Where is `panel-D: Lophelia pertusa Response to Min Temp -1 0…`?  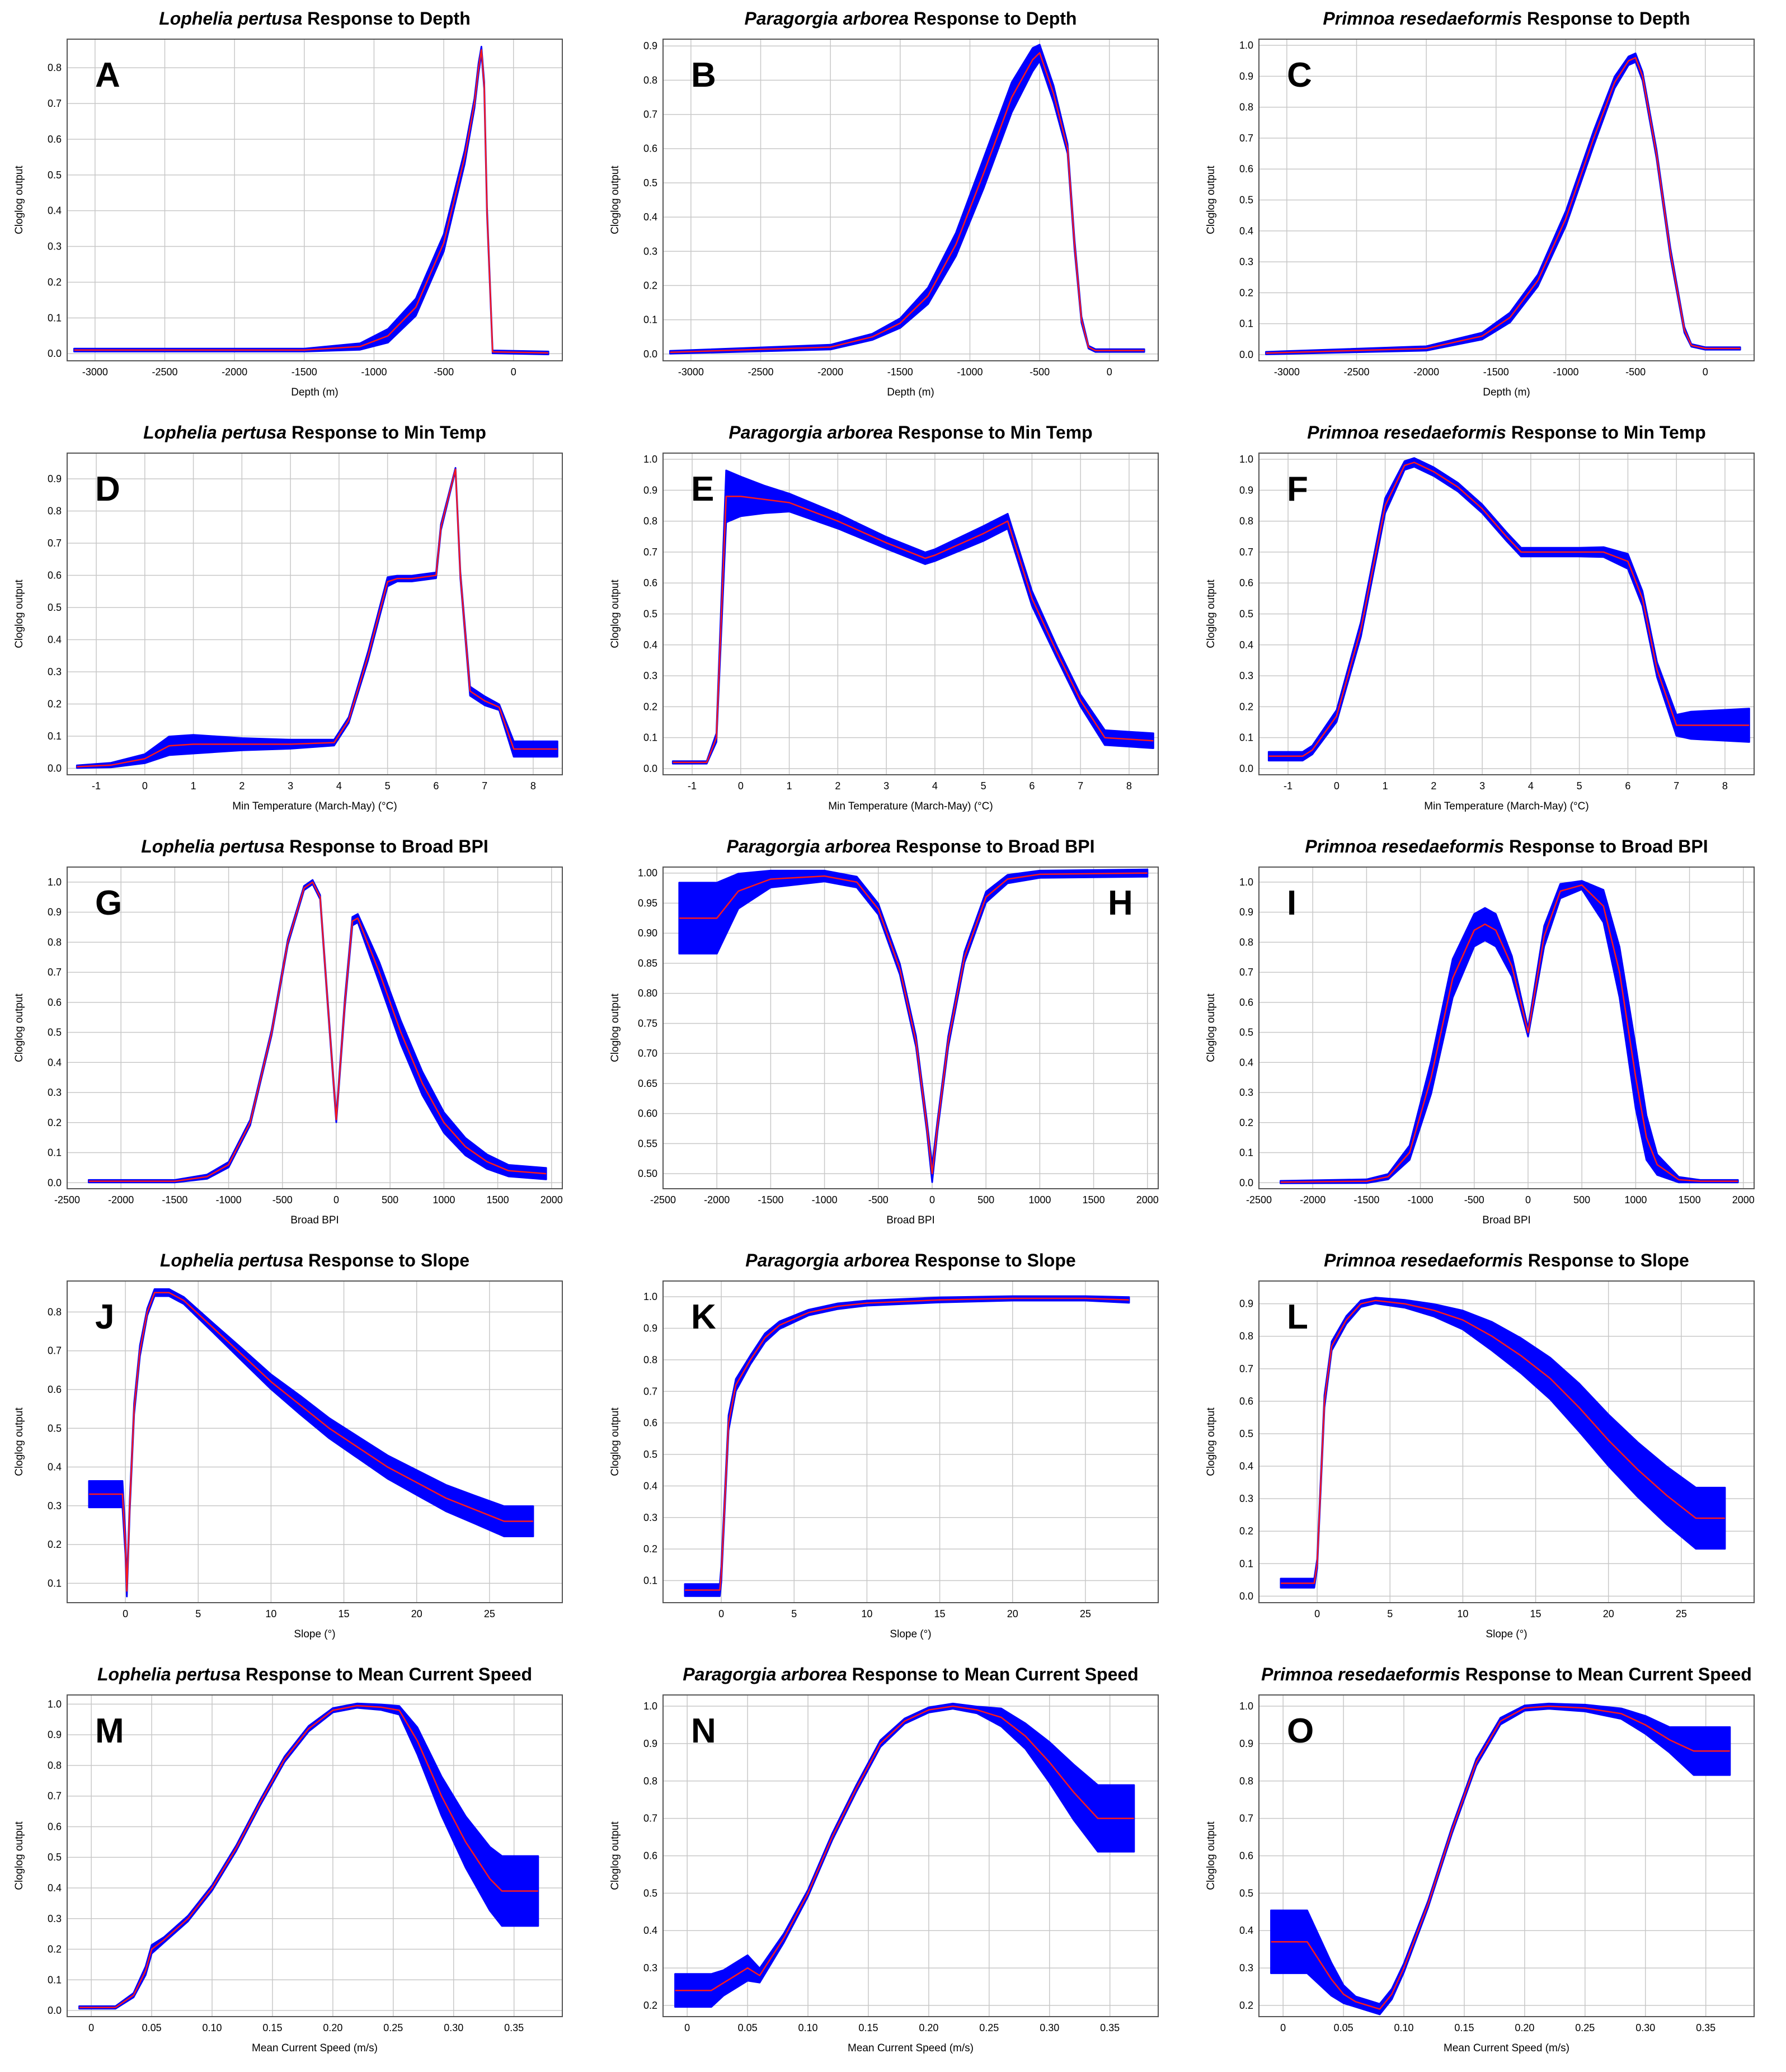
panel-D: Lophelia pertusa Response to Min Temp -1 0… is located at coordinates (288, 617).